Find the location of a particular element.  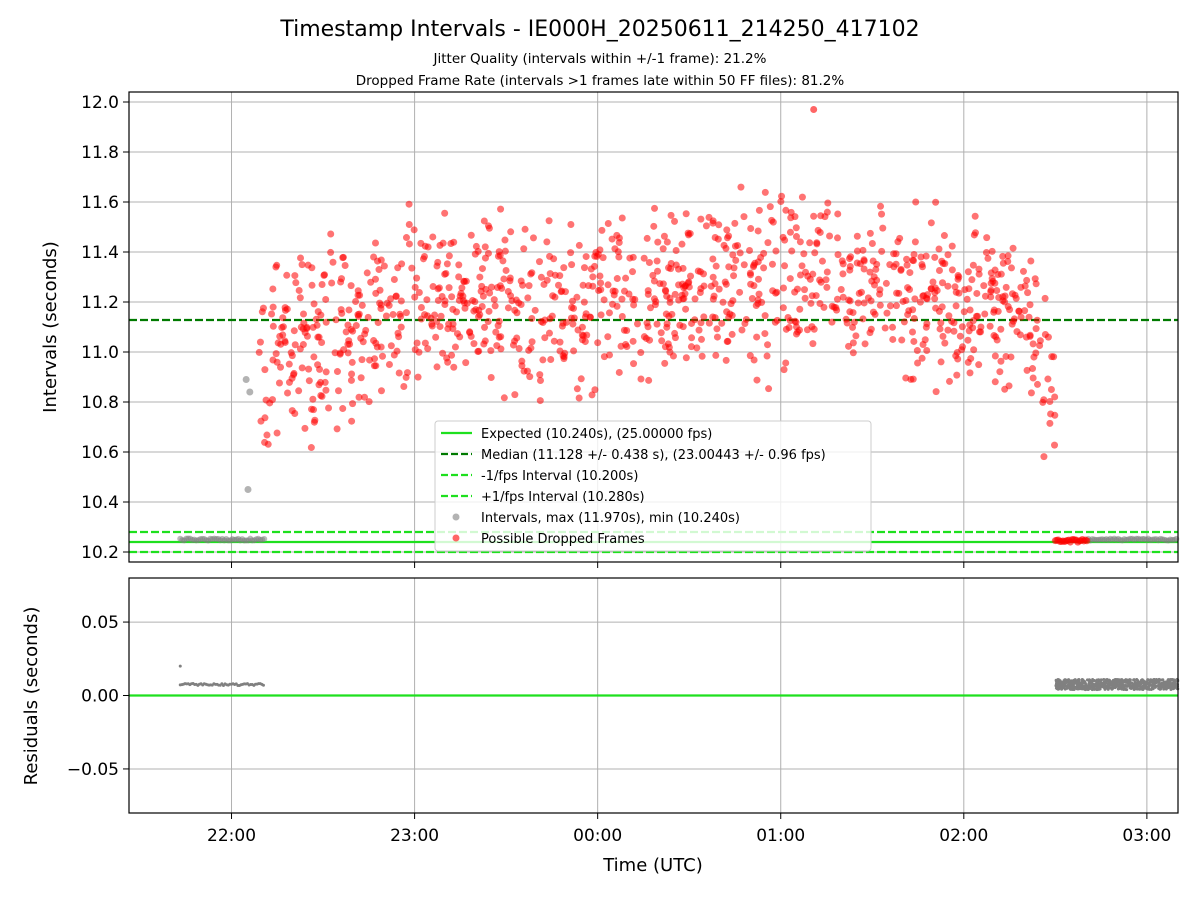

legend-box is located at coordinates (653, 486).